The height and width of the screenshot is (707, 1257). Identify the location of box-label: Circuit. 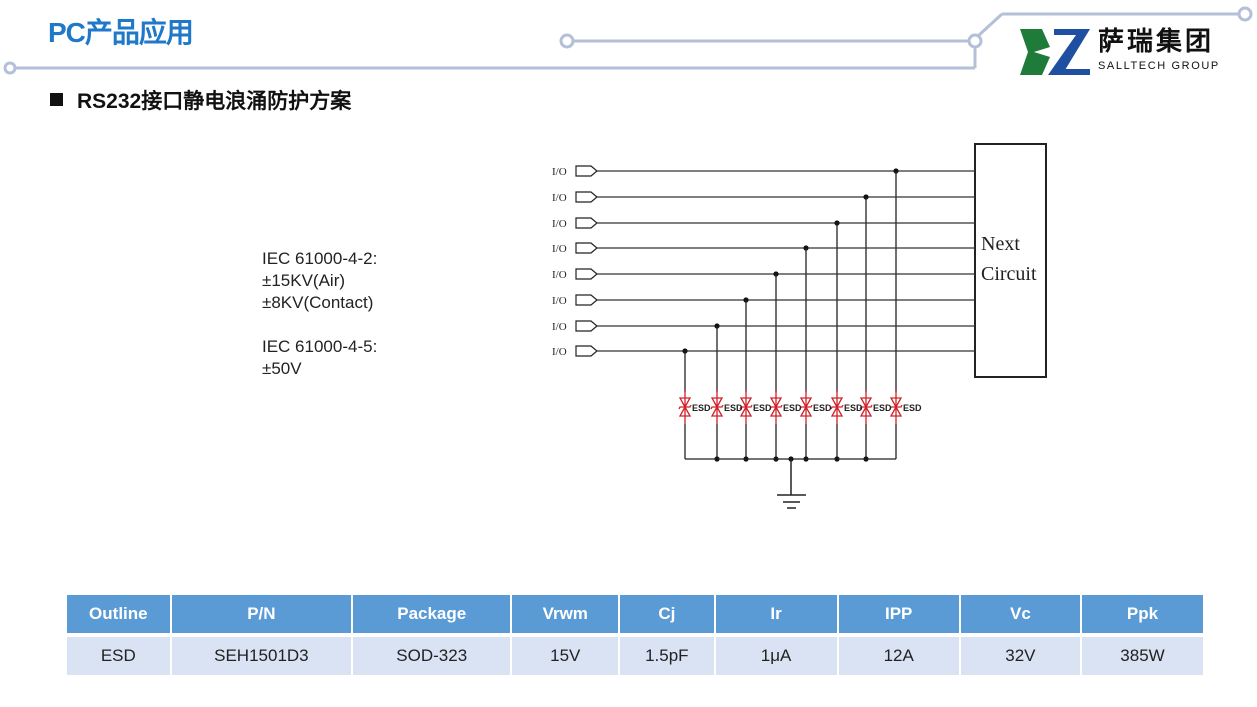
(1009, 274).